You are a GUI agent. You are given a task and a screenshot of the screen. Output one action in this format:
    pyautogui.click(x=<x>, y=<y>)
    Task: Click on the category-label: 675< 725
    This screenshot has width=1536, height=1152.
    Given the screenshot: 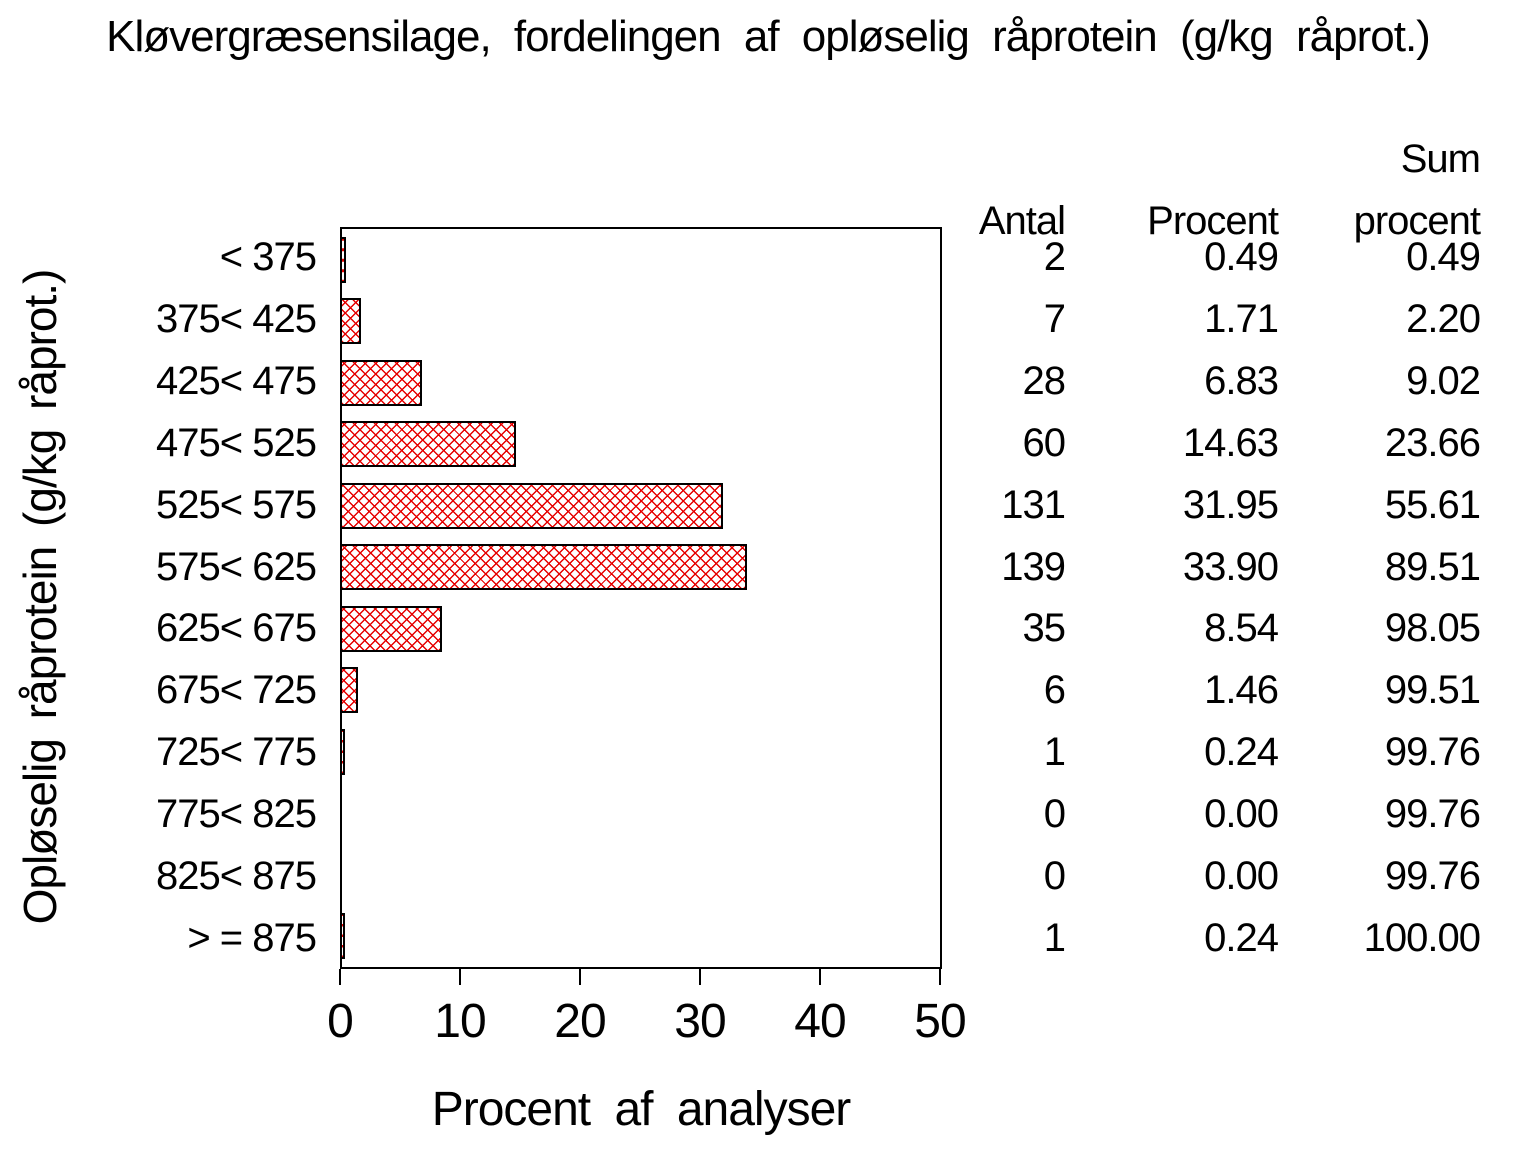 What is the action you would take?
    pyautogui.click(x=236, y=690)
    